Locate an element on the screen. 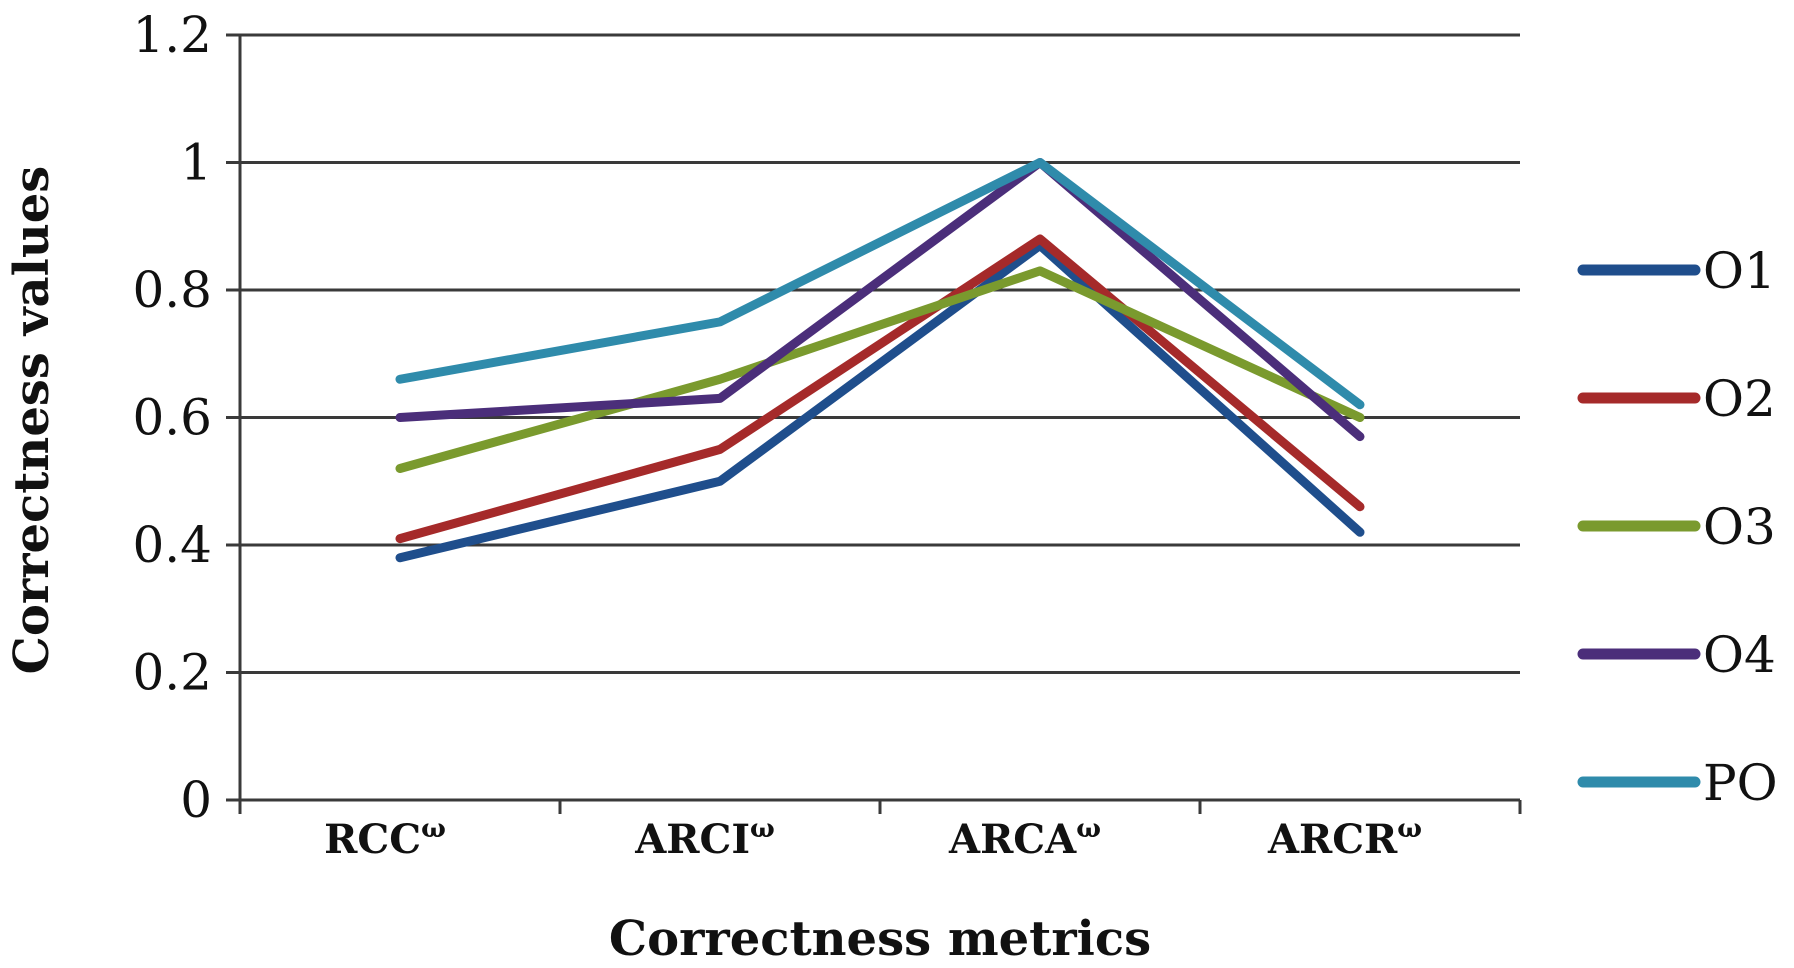 This screenshot has height=968, width=1794. y-tick-label: 0.4 is located at coordinates (172, 545).